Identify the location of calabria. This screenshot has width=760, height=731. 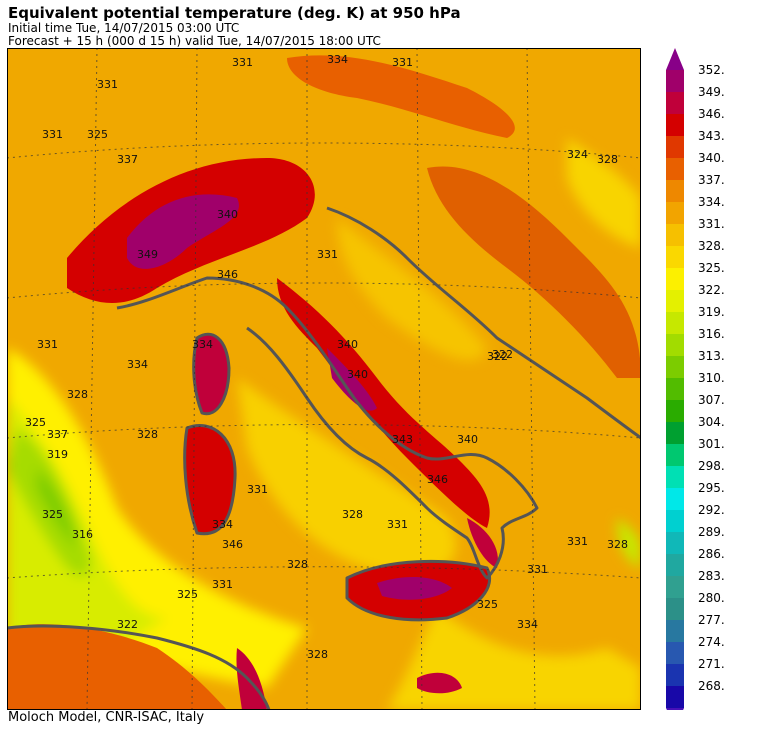
(482, 543).